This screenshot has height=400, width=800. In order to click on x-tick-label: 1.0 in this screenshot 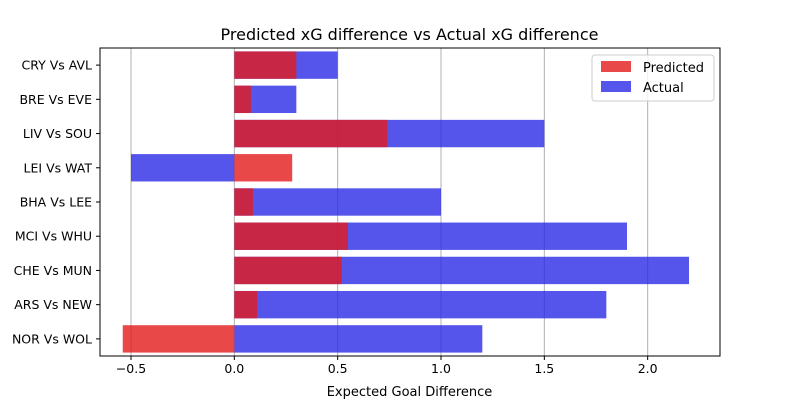, I will do `click(441, 368)`.